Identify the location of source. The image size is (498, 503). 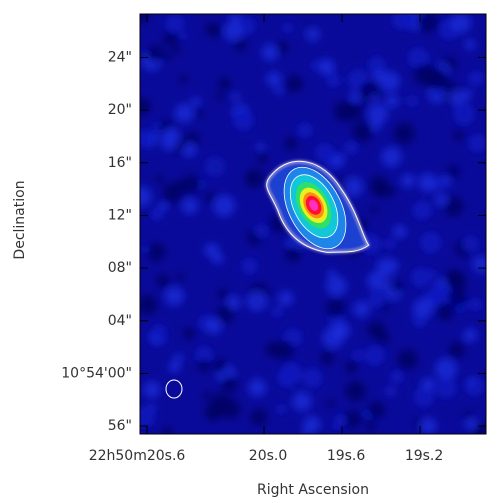
(318, 206).